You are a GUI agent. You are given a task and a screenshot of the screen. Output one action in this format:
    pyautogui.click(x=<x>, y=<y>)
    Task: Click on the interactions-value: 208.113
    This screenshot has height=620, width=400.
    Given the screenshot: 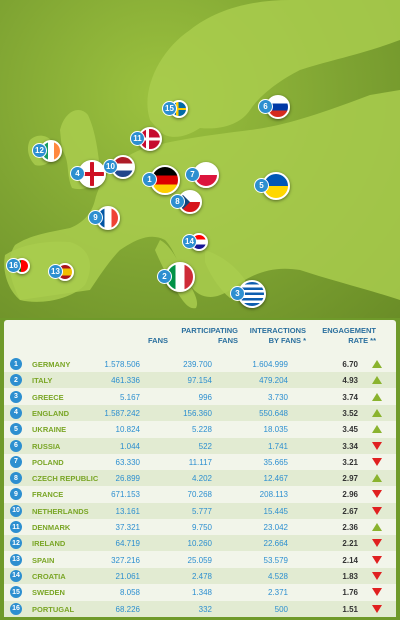 What is the action you would take?
    pyautogui.click(x=274, y=494)
    